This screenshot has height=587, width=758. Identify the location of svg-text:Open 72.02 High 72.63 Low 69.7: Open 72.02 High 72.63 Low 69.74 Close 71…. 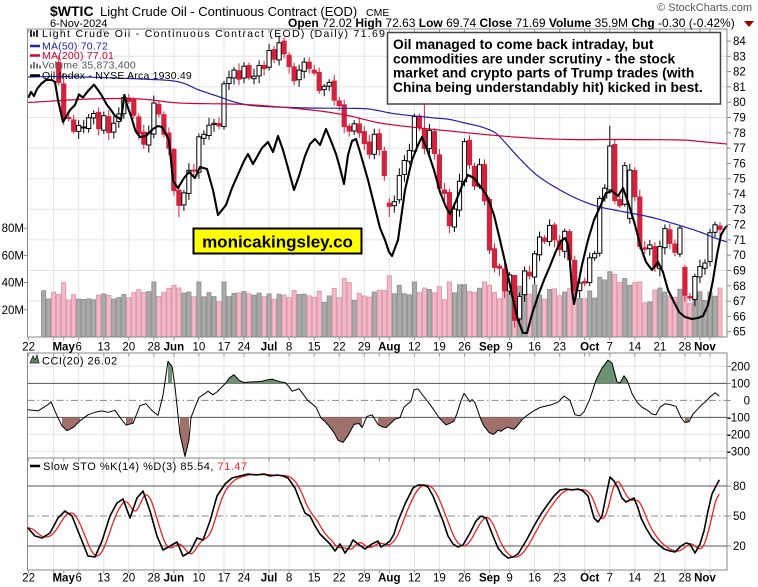
(511, 23).